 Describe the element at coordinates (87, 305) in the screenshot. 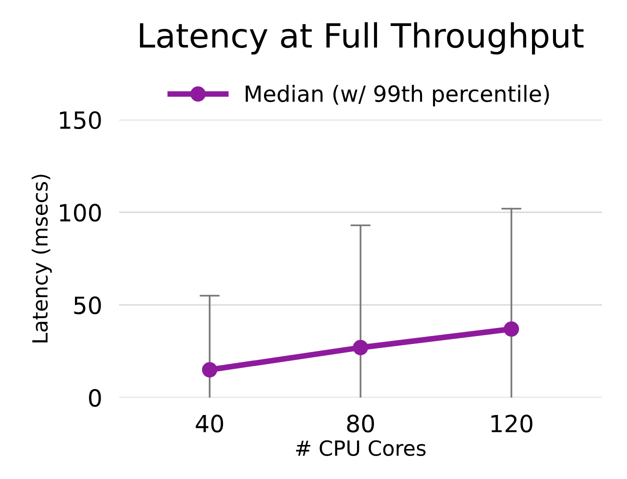

I see `y-tick-label: 50` at that location.